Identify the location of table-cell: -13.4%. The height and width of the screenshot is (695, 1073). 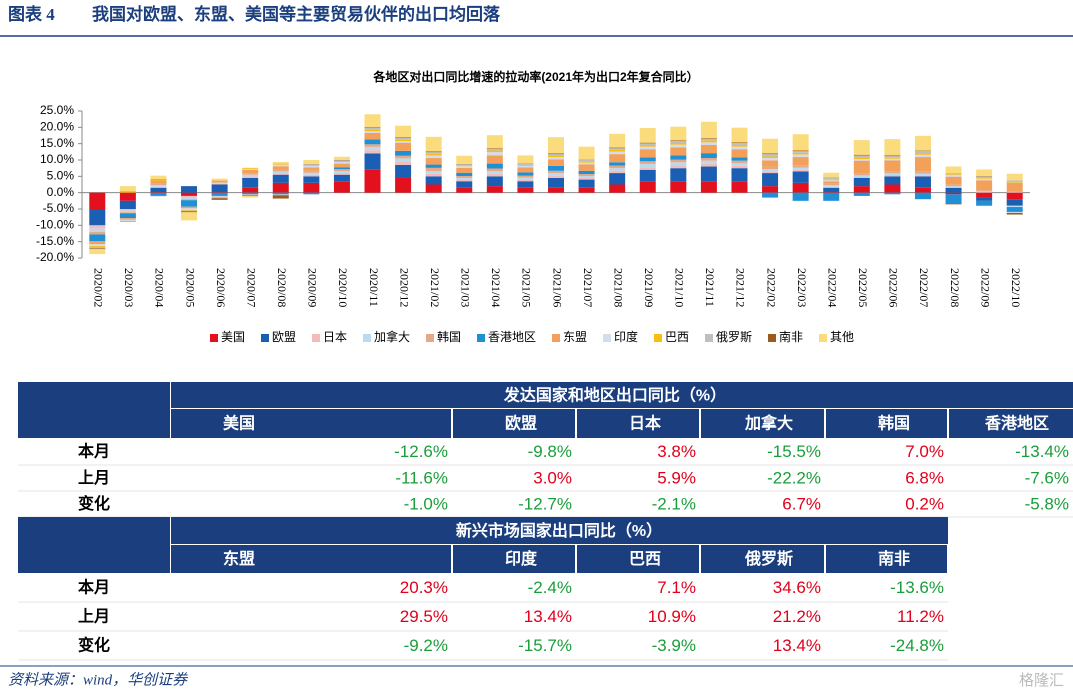
(1042, 451).